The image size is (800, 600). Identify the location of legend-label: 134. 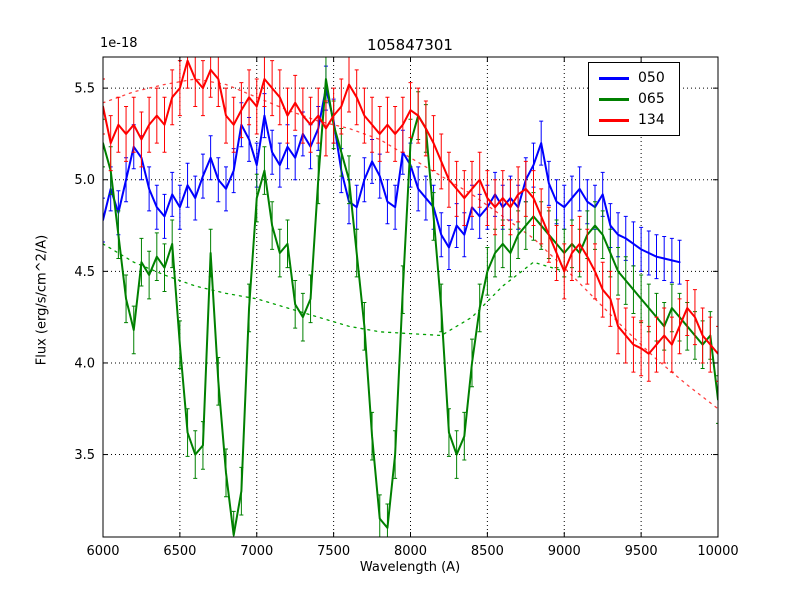
(651, 120).